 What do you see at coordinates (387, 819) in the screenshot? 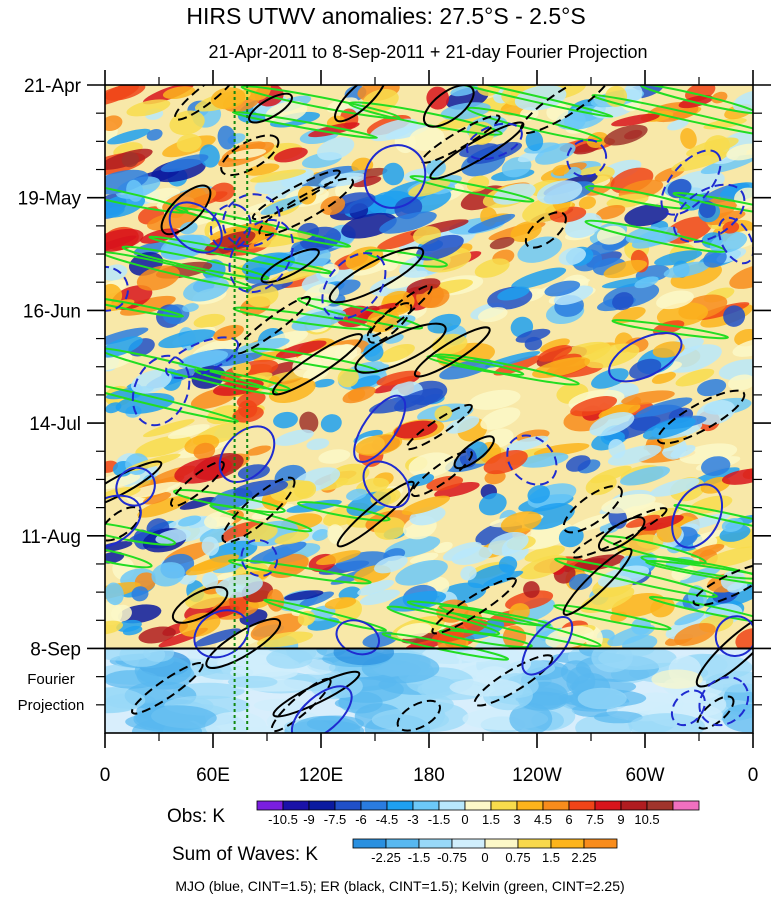
I see `colorbar-level-label: -4.5` at bounding box center [387, 819].